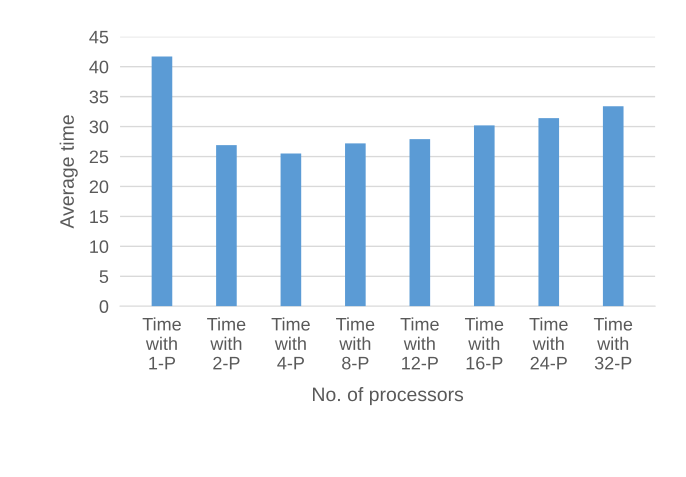 The width and height of the screenshot is (686, 477). I want to click on y-tick-label: 25, so click(99, 157).